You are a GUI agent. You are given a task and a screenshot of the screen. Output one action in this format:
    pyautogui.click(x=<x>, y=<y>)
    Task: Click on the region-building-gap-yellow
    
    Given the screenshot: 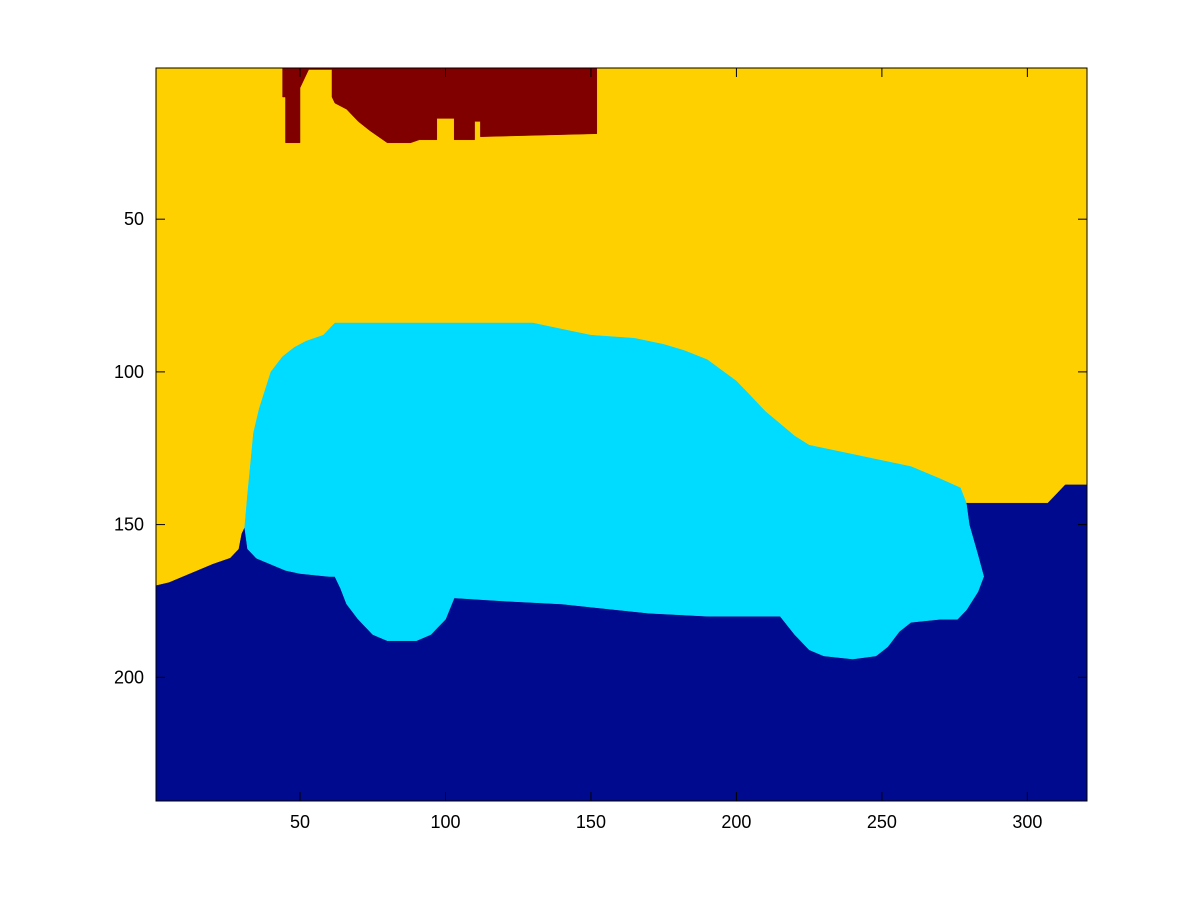 What is the action you would take?
    pyautogui.click(x=310, y=109)
    